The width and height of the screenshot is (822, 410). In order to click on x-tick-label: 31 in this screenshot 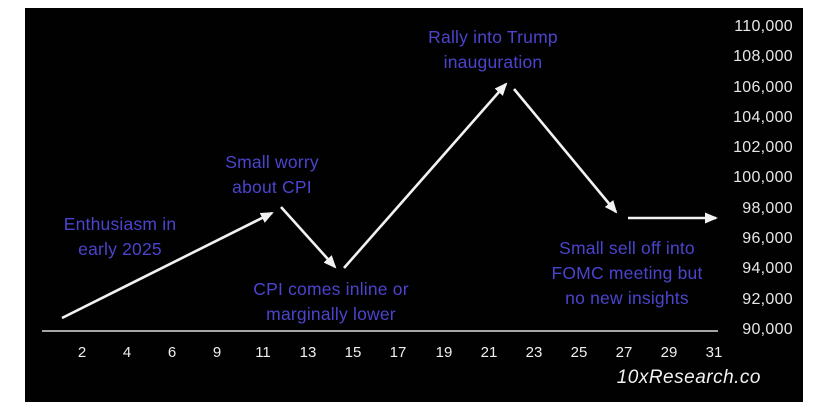, I will do `click(714, 352)`.